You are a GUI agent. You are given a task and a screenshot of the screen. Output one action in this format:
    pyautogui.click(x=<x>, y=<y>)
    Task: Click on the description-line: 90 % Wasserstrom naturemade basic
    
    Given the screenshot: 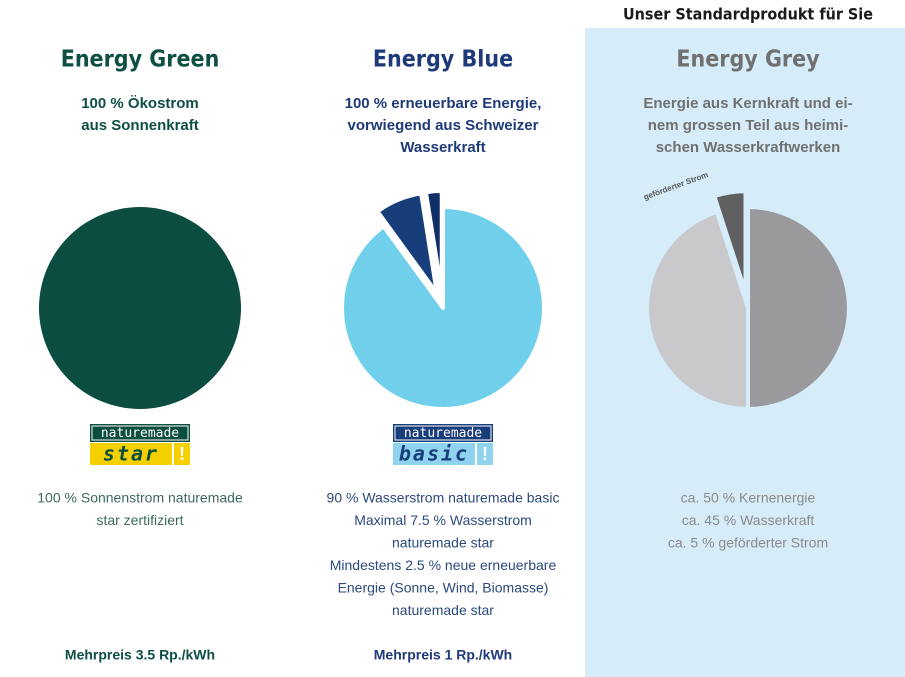 What is the action you would take?
    pyautogui.click(x=443, y=498)
    